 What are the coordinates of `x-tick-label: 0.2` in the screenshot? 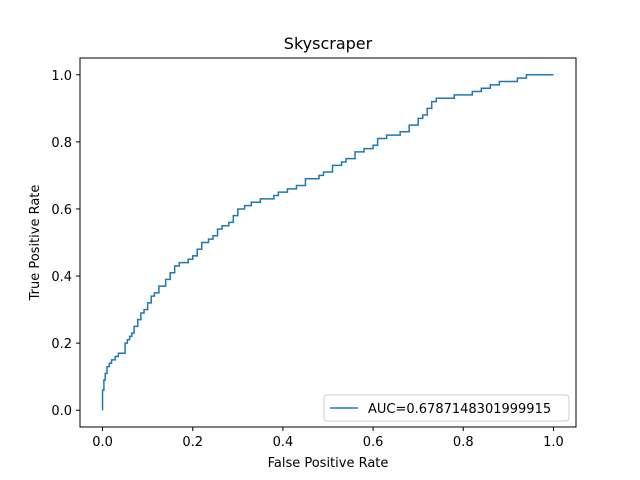 It's located at (192, 442).